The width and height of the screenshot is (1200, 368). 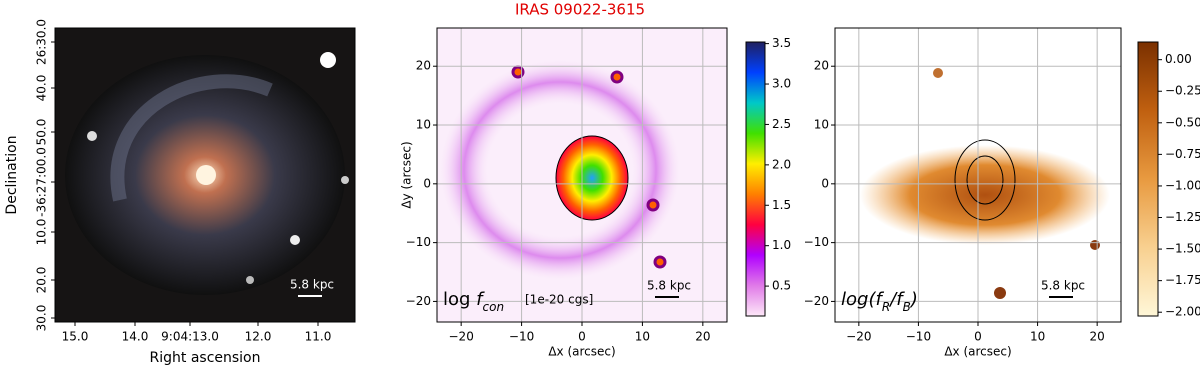 I want to click on figure-title: IRAS 09022-3615, so click(x=580, y=10).